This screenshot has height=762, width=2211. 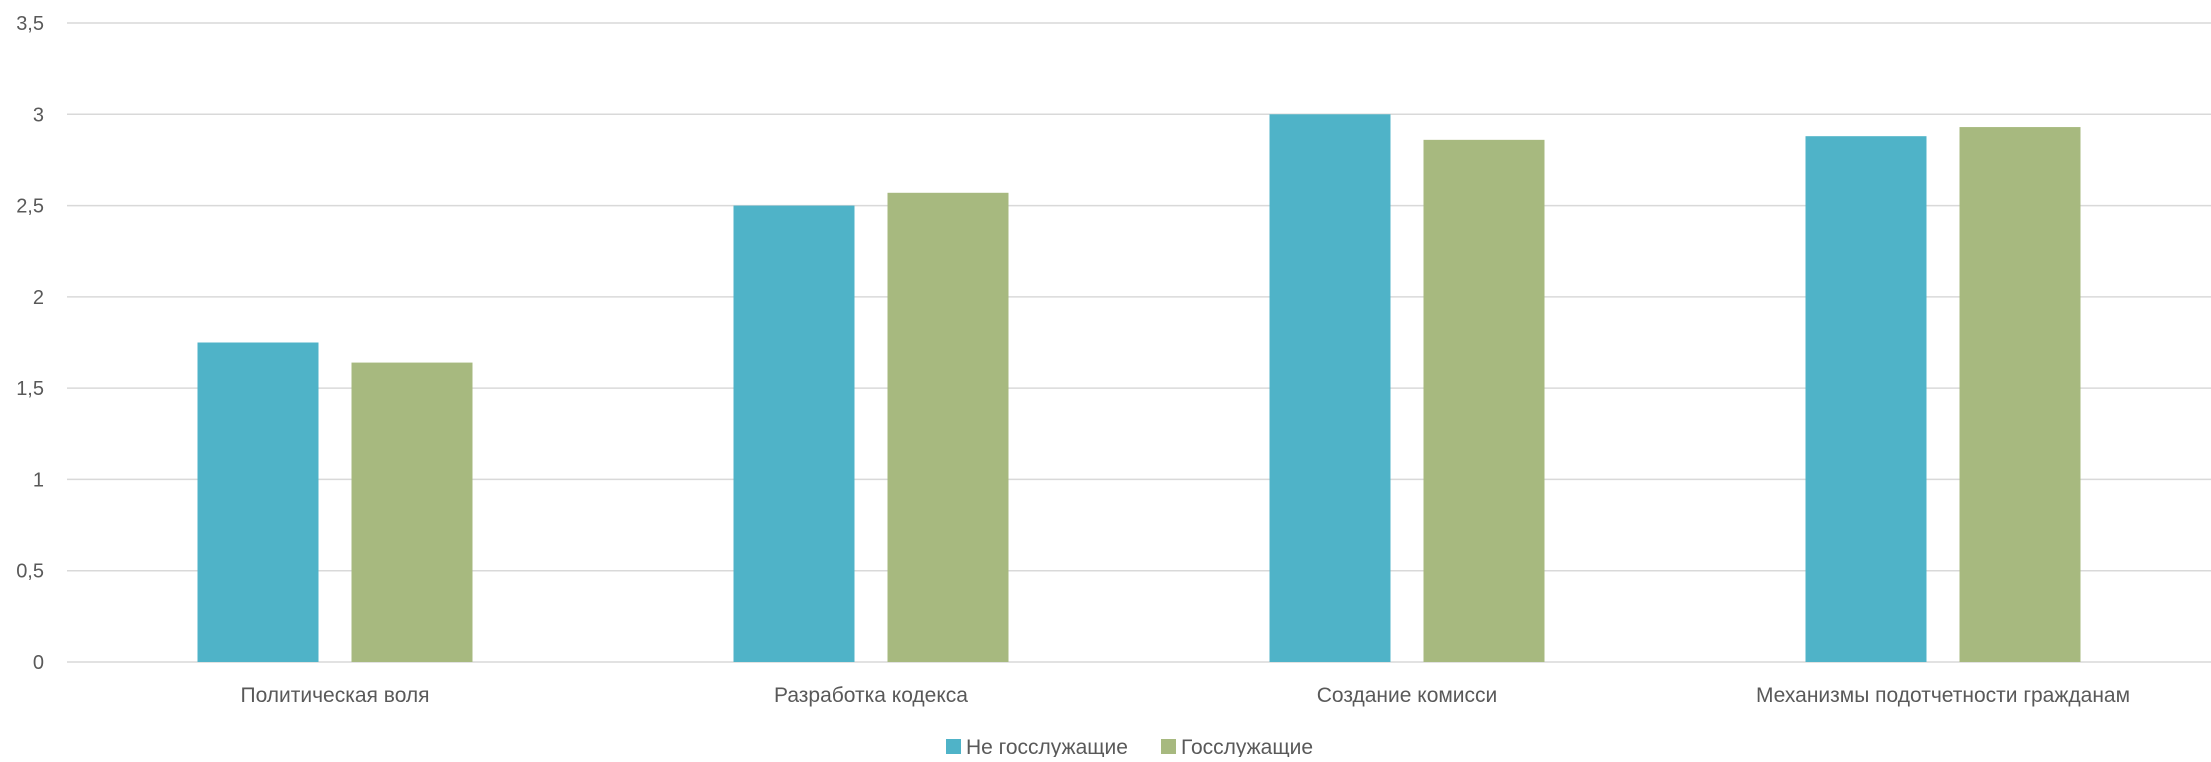 I want to click on y-tick-label: 2, so click(x=38, y=298).